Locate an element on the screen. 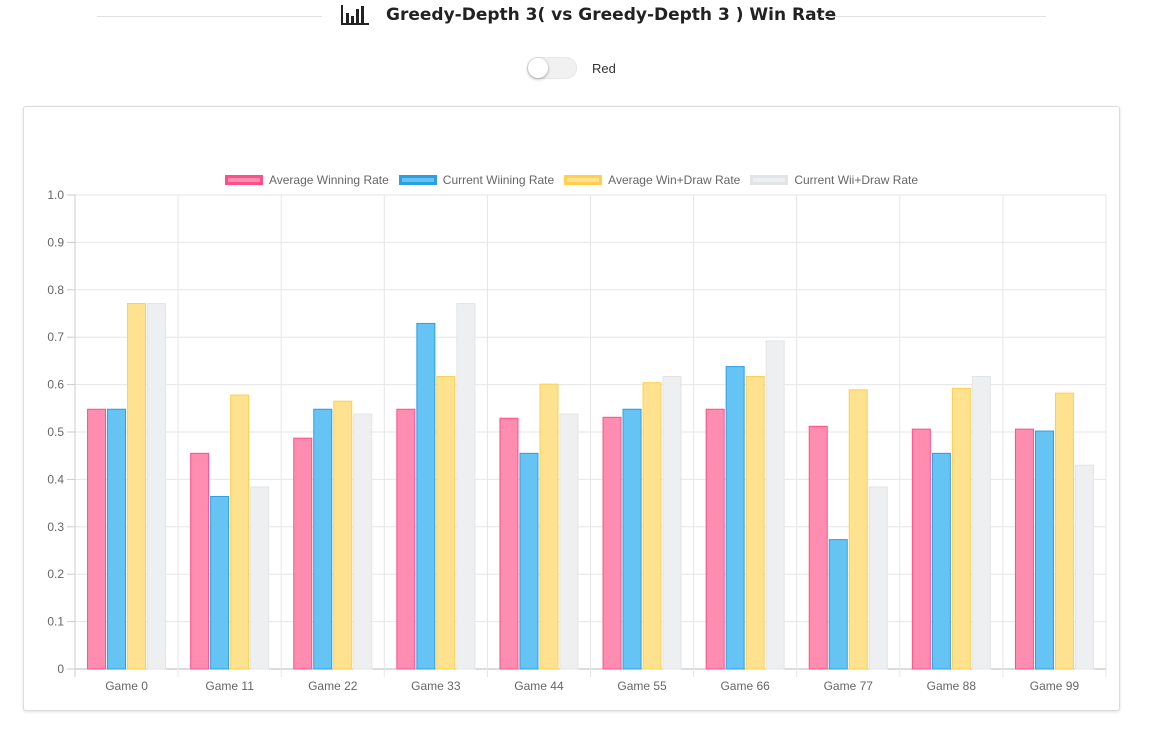 The width and height of the screenshot is (1153, 731). legend-label: Average Winning Rate is located at coordinates (328, 180).